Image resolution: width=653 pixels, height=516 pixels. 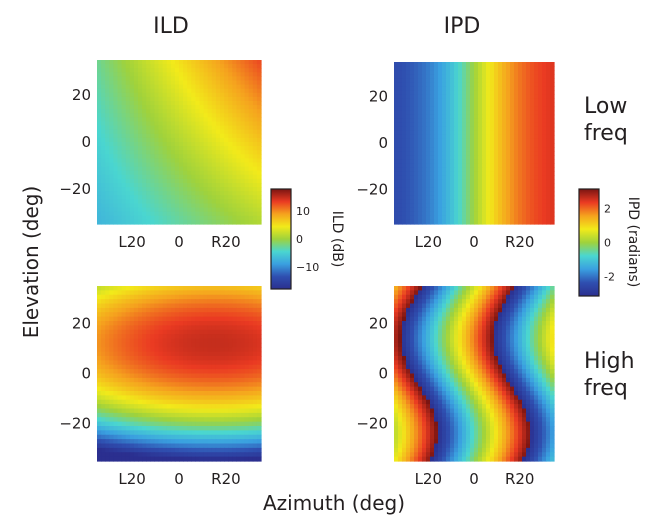 I want to click on panel-ild-low, so click(x=179, y=142).